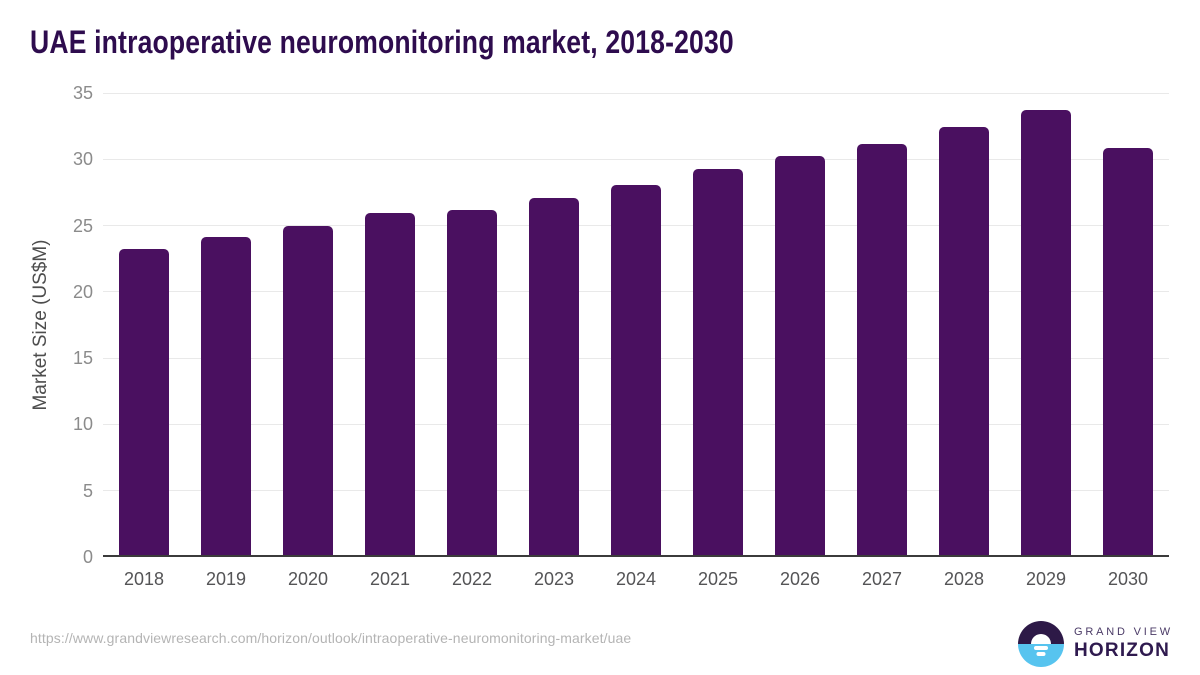  I want to click on y-tick-label-15: 15, so click(82, 358).